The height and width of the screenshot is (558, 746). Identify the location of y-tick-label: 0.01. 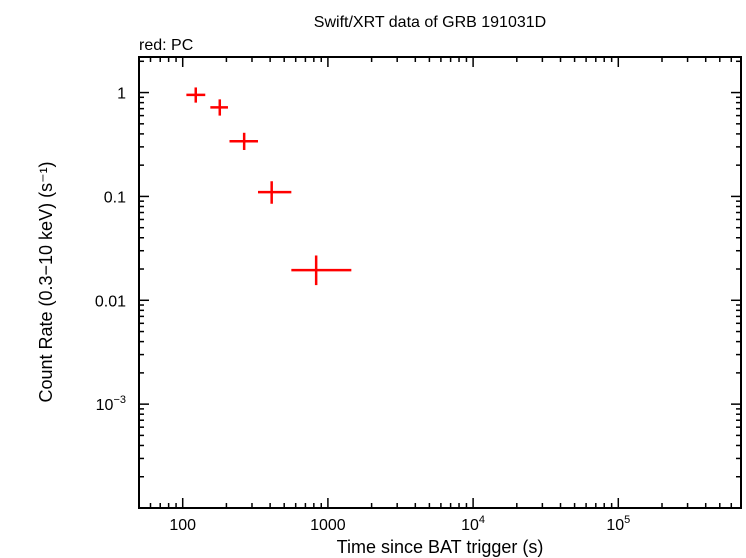
(110, 301).